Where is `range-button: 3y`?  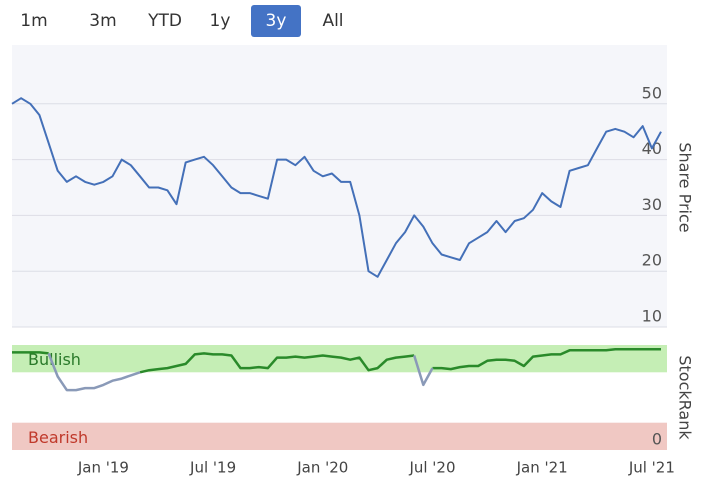
range-button: 3y is located at coordinates (276, 21).